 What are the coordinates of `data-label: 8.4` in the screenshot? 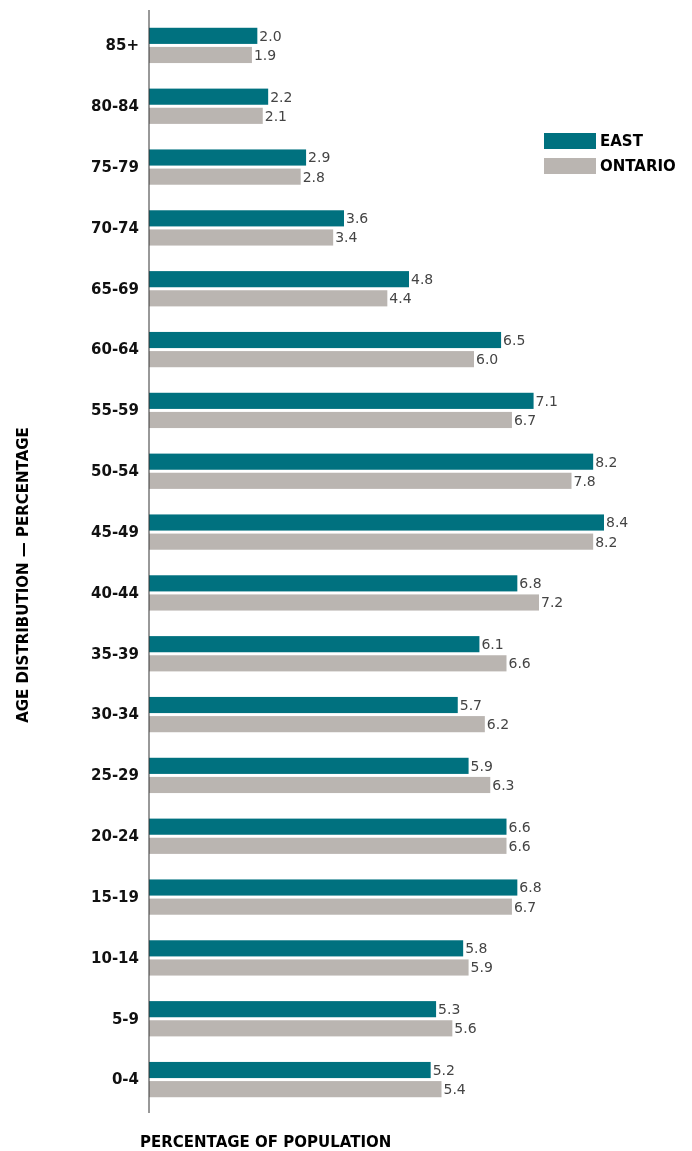 It's located at (617, 522).